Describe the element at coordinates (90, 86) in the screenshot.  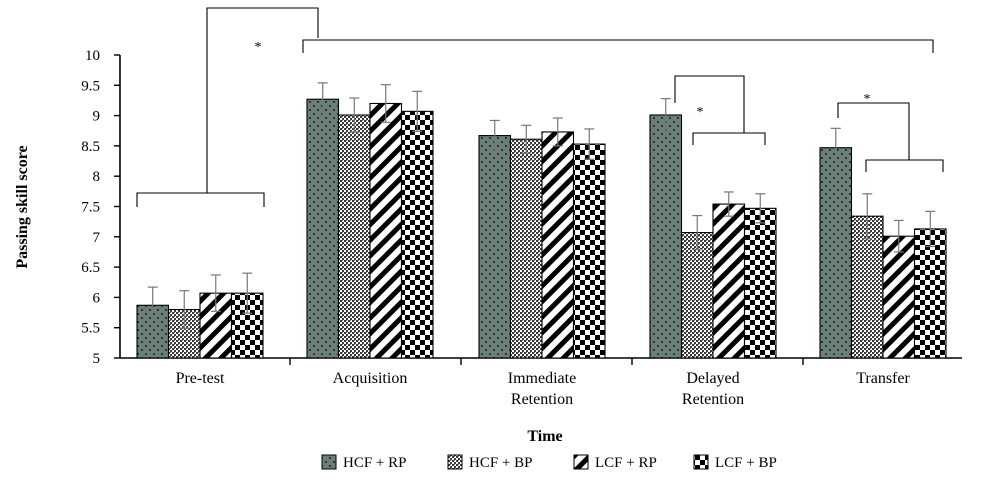
I see `y-tick-label: 9.5` at that location.